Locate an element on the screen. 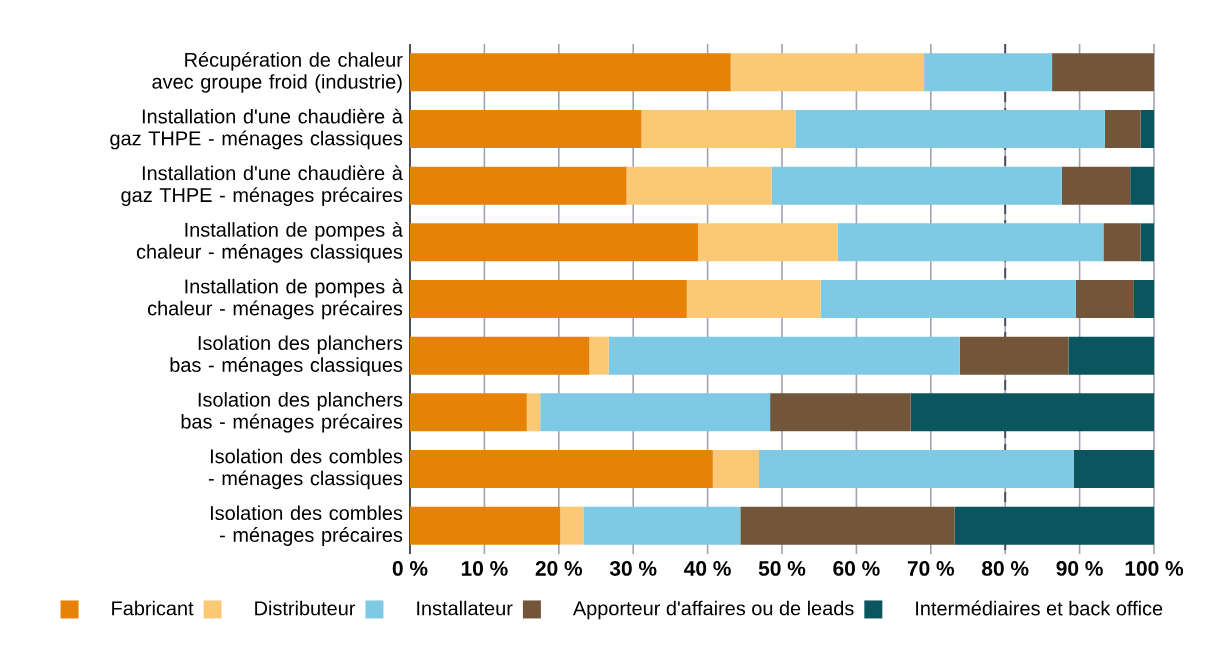 The height and width of the screenshot is (645, 1206). y-tick-label: Récupération de chaleur avec groupe froid (industrie) is located at coordinates (277, 72).